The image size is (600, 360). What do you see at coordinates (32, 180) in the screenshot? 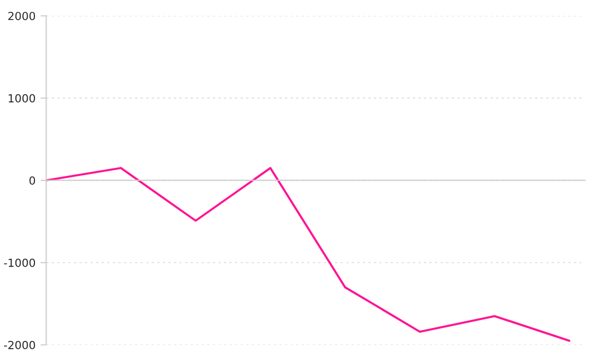
I see `y-tick-label: 0` at bounding box center [32, 180].